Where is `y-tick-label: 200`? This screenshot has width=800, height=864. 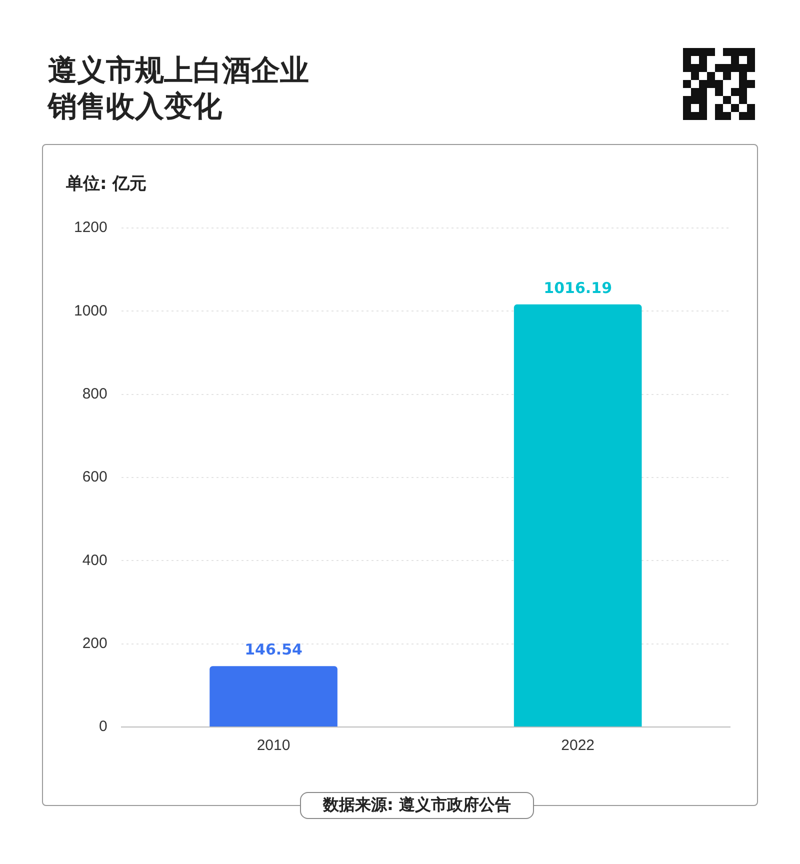 y-tick-label: 200 is located at coordinates (95, 643).